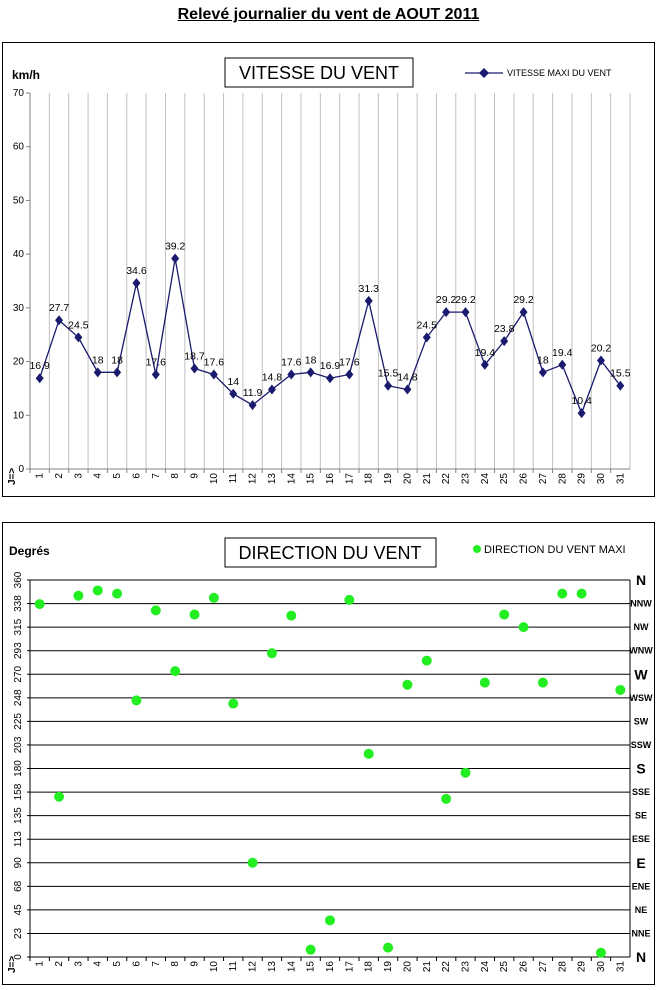 The image size is (657, 990). I want to click on data-label: 23.8, so click(504, 329).